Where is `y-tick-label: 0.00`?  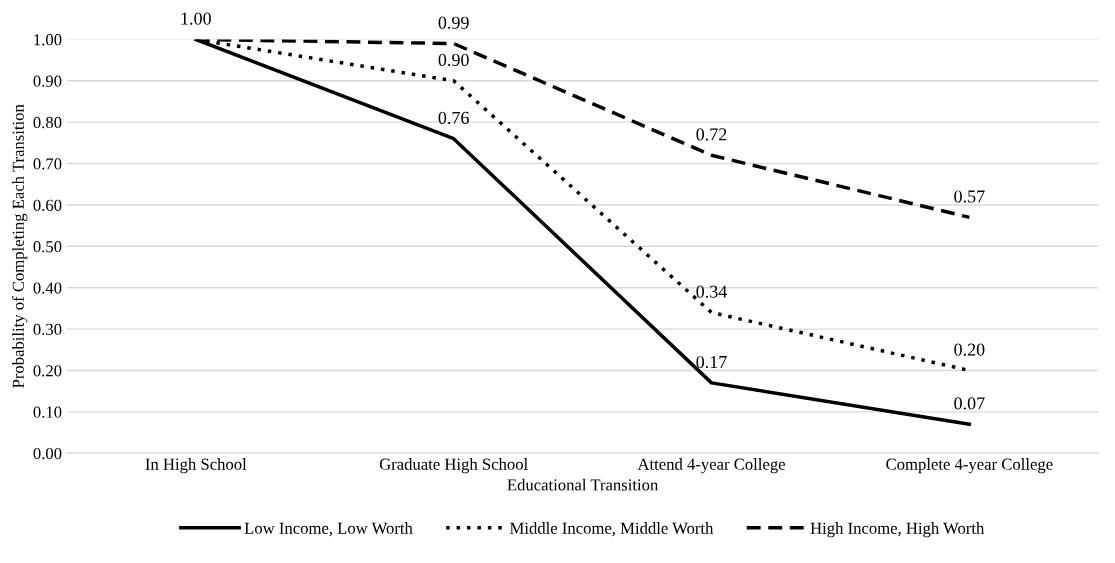
y-tick-label: 0.00 is located at coordinates (47, 453).